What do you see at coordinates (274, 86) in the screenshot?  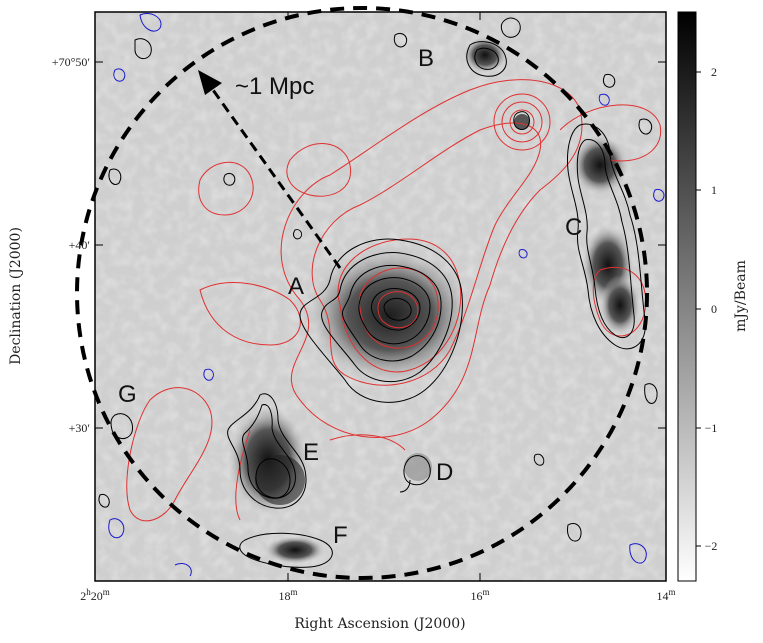 I see `scale-label: ~1 Mpc` at bounding box center [274, 86].